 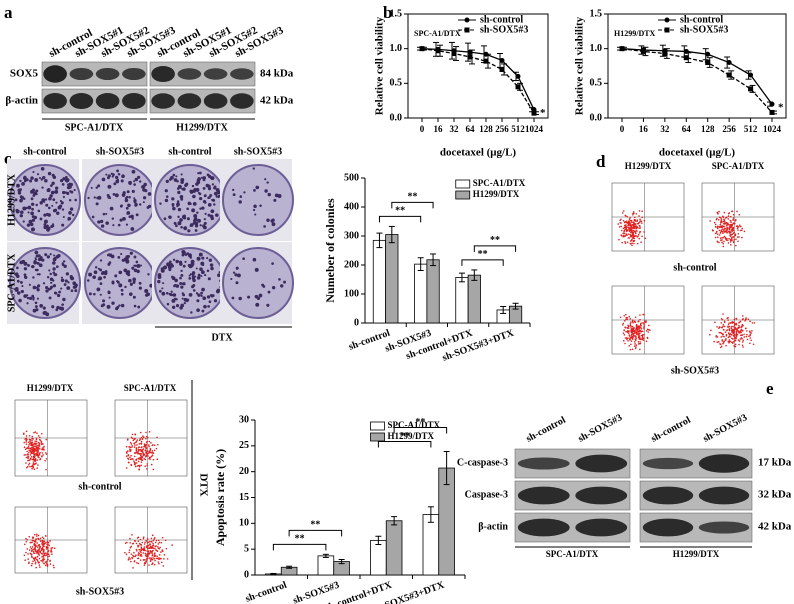 What do you see at coordinates (299, 547) in the screenshot?
I see `sig-bracket` at bounding box center [299, 547].